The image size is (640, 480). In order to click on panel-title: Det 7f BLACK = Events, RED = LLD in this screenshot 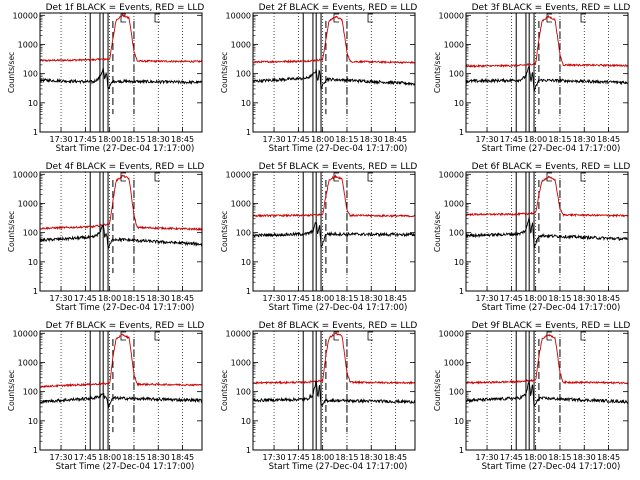, I will do `click(125, 326)`.